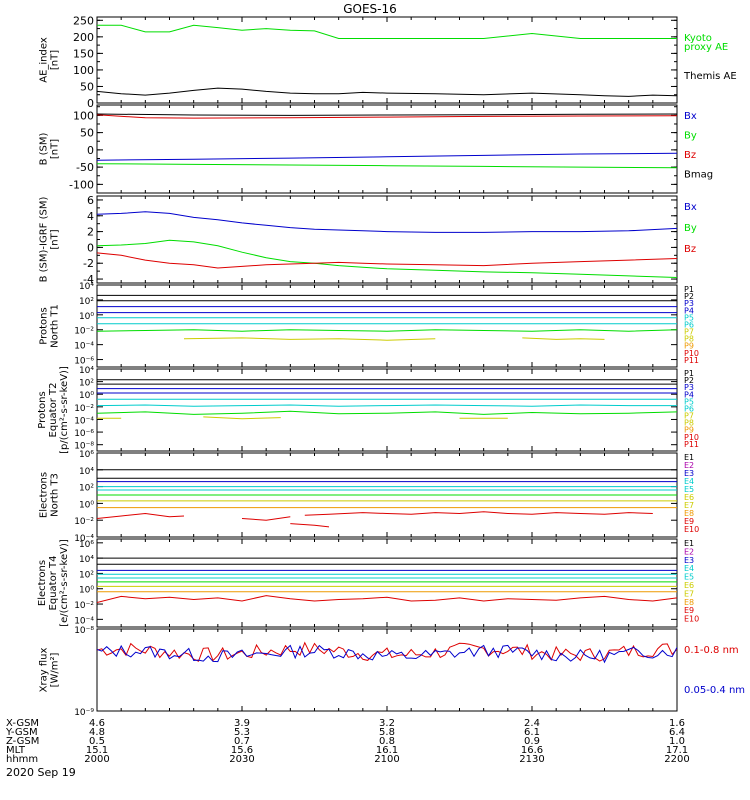  What do you see at coordinates (241, 759) in the screenshot?
I see `axis-row-value: 2030` at bounding box center [241, 759].